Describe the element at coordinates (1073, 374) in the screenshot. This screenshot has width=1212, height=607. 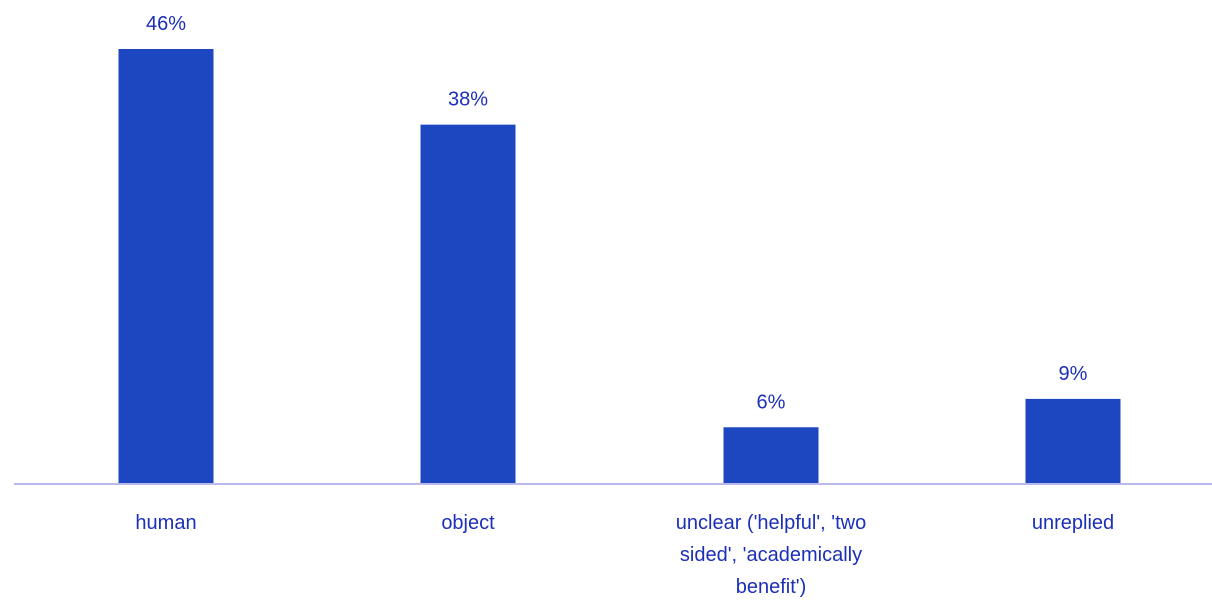
I see `bar-value-label: 9%` at that location.